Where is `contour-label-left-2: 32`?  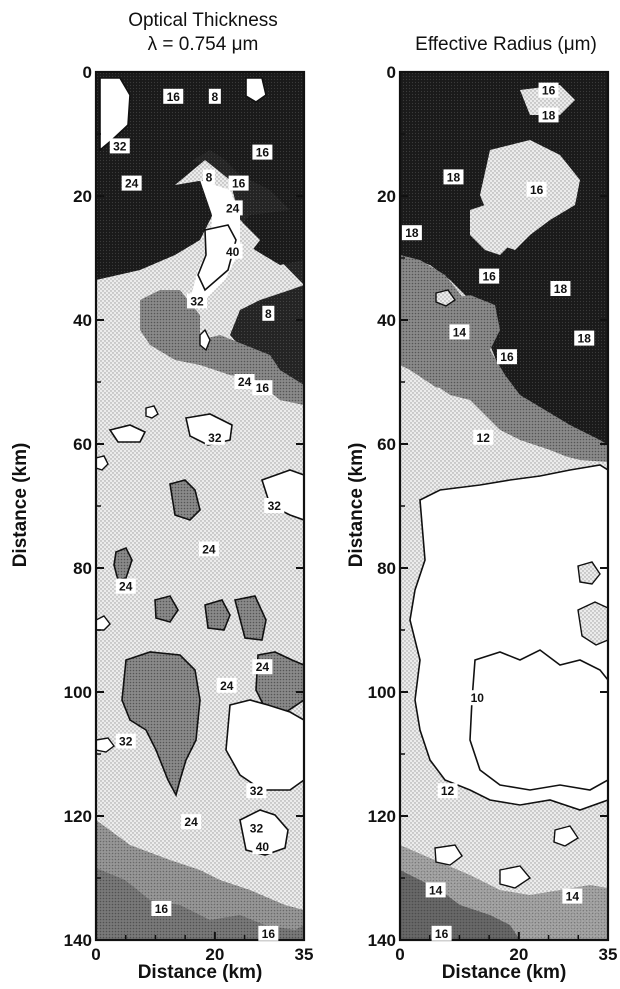
contour-label-left-2: 32 is located at coordinates (120, 146).